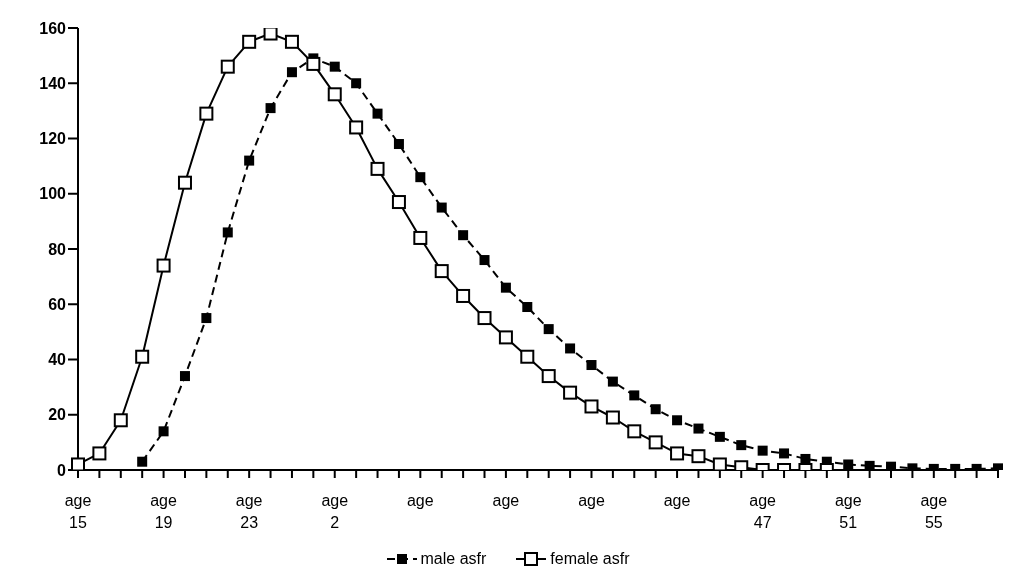 The width and height of the screenshot is (1018, 587). I want to click on x-tick-label: age 15, so click(78, 511).